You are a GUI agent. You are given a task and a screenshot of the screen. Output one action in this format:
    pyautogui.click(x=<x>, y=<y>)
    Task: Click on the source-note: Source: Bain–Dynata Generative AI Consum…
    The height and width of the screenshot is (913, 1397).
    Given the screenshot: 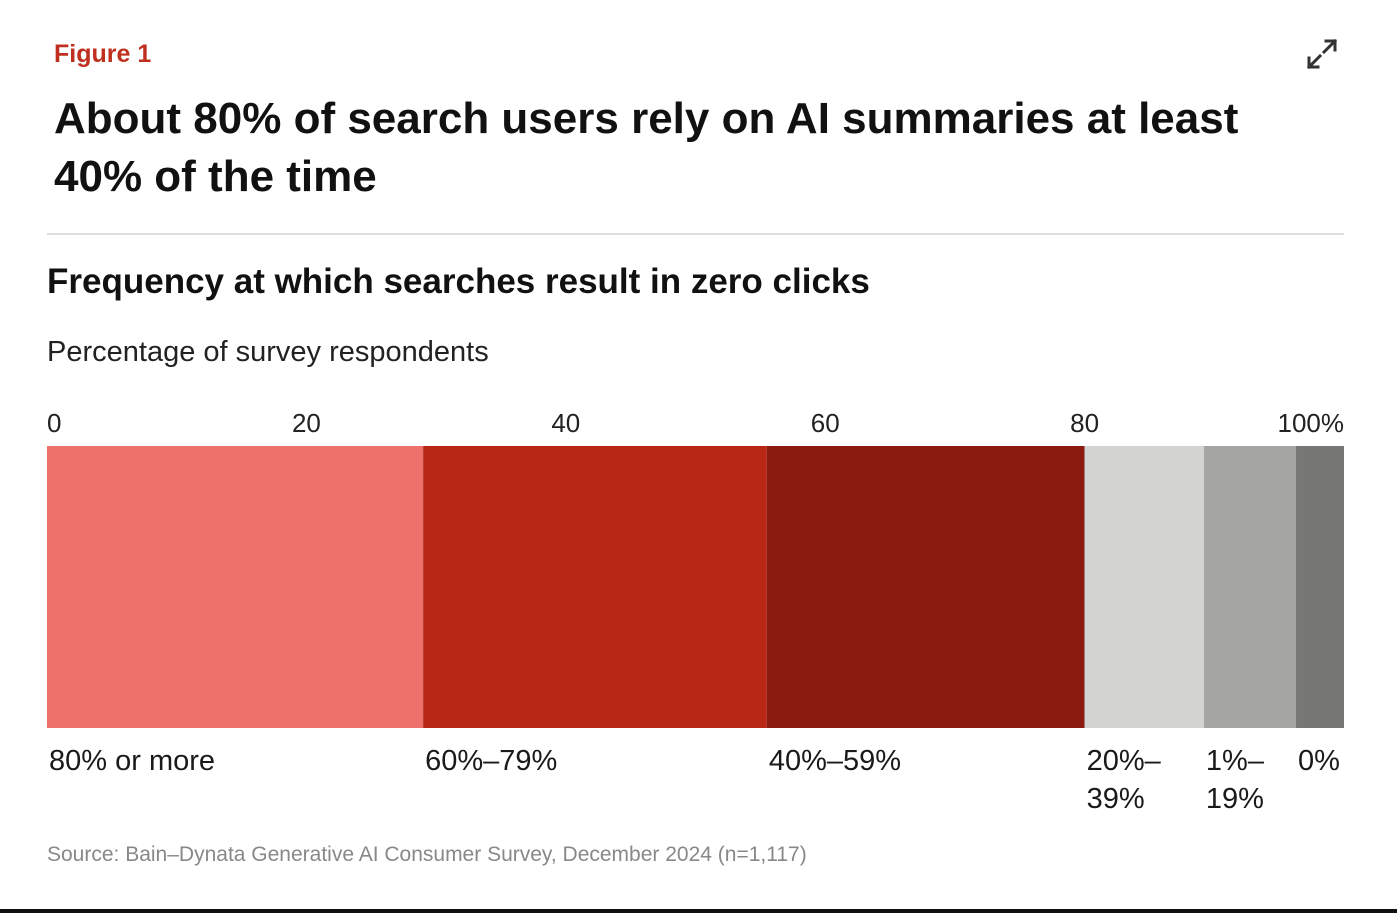 What is the action you would take?
    pyautogui.click(x=427, y=854)
    